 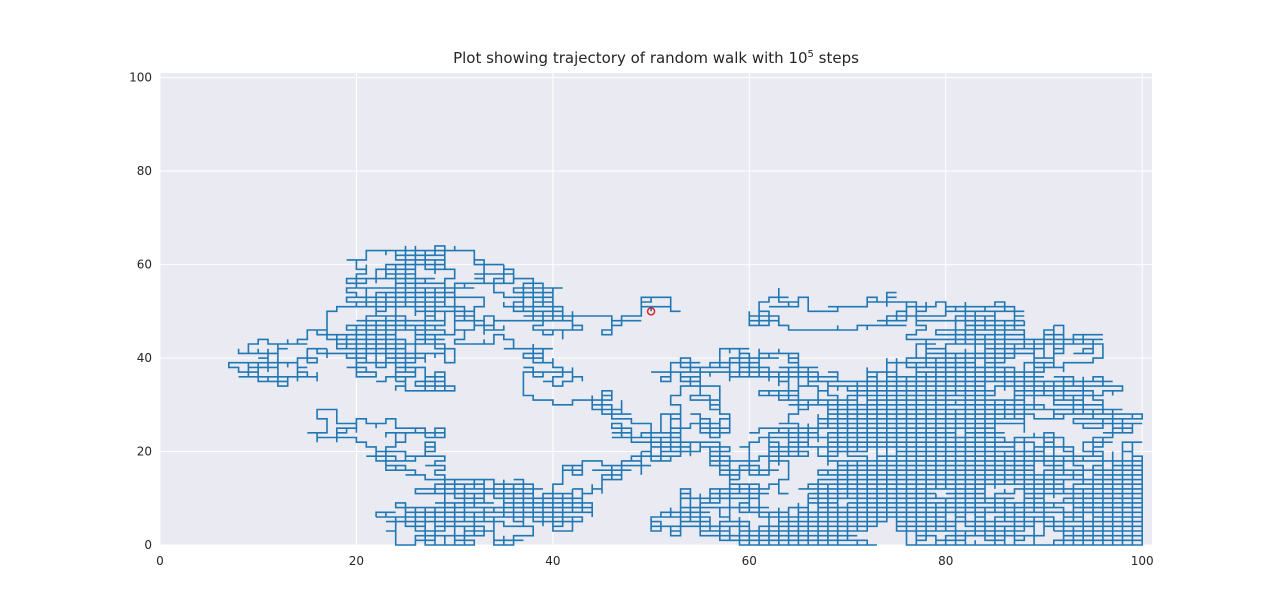 I want to click on title-suffix: steps, so click(x=836, y=58).